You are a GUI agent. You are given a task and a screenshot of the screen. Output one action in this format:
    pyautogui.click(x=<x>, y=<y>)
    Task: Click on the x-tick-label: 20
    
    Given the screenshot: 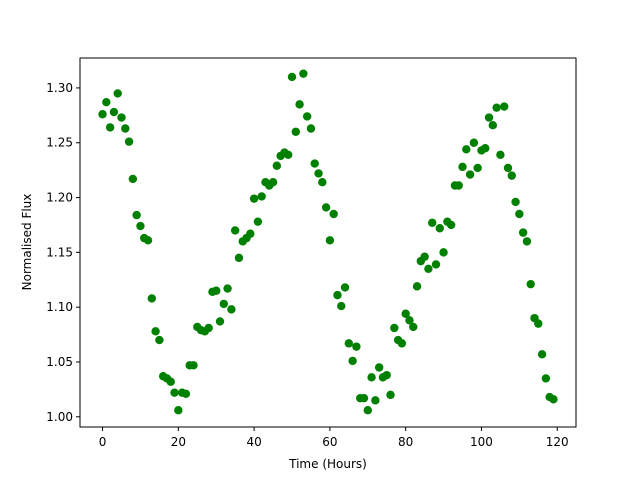 What is the action you would take?
    pyautogui.click(x=178, y=442)
    